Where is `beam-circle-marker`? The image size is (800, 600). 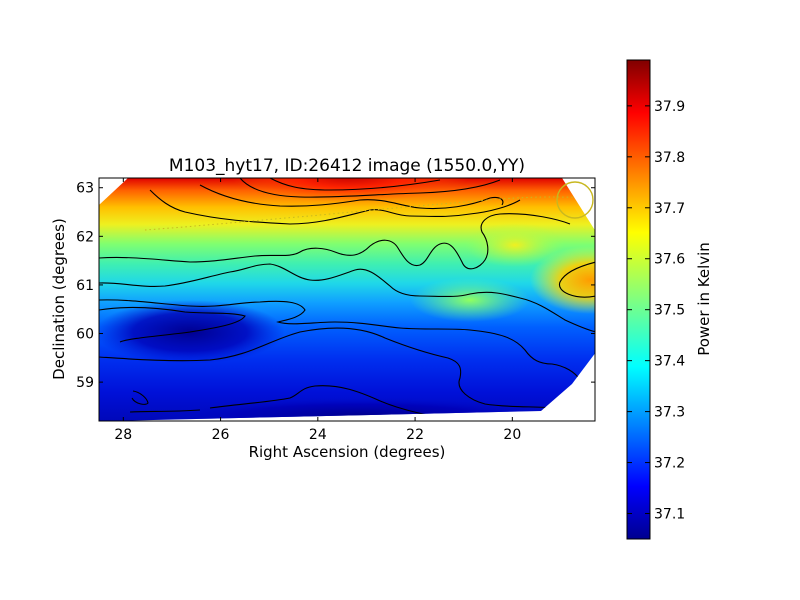
beam-circle-marker is located at coordinates (575, 200).